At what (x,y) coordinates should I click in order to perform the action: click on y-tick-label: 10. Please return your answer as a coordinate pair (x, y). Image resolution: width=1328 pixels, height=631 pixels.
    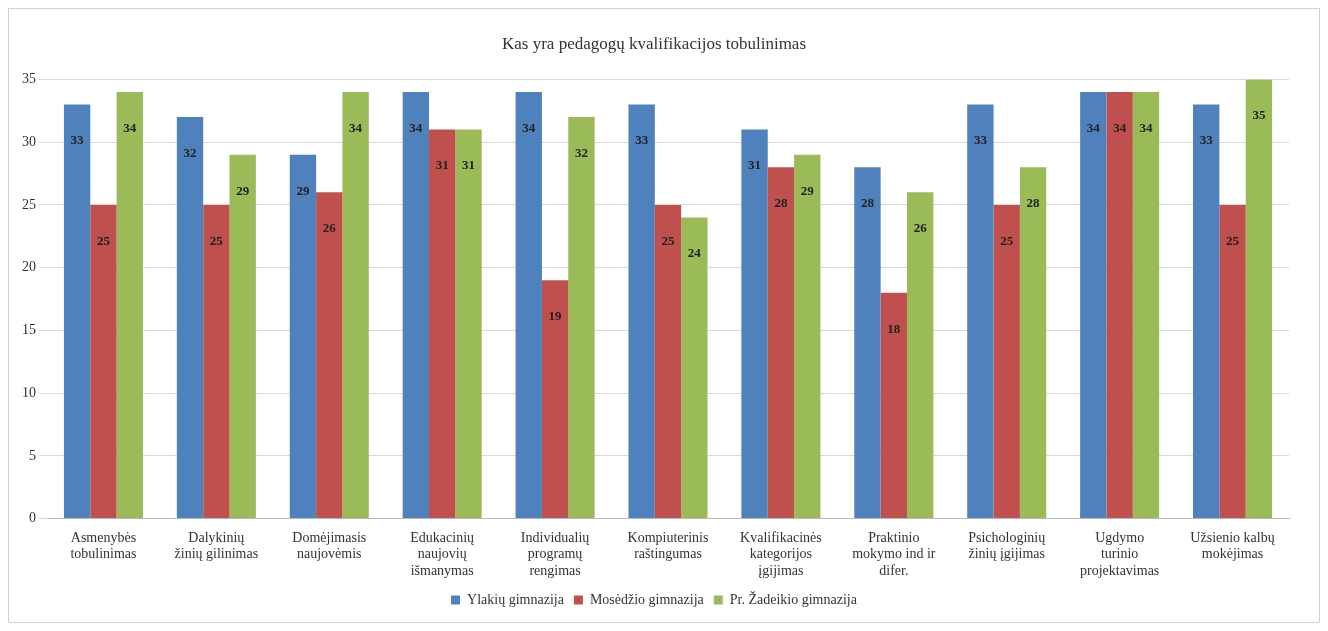
    Looking at the image, I should click on (29, 392).